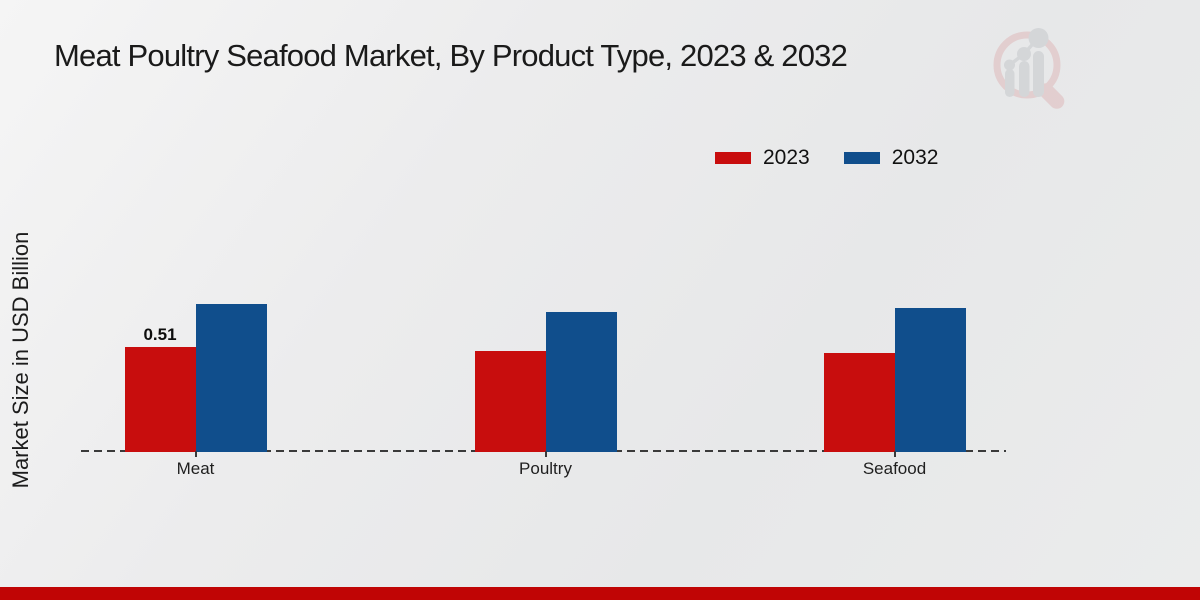  Describe the element at coordinates (160, 399) in the screenshot. I see `bar-meat-2023` at that location.